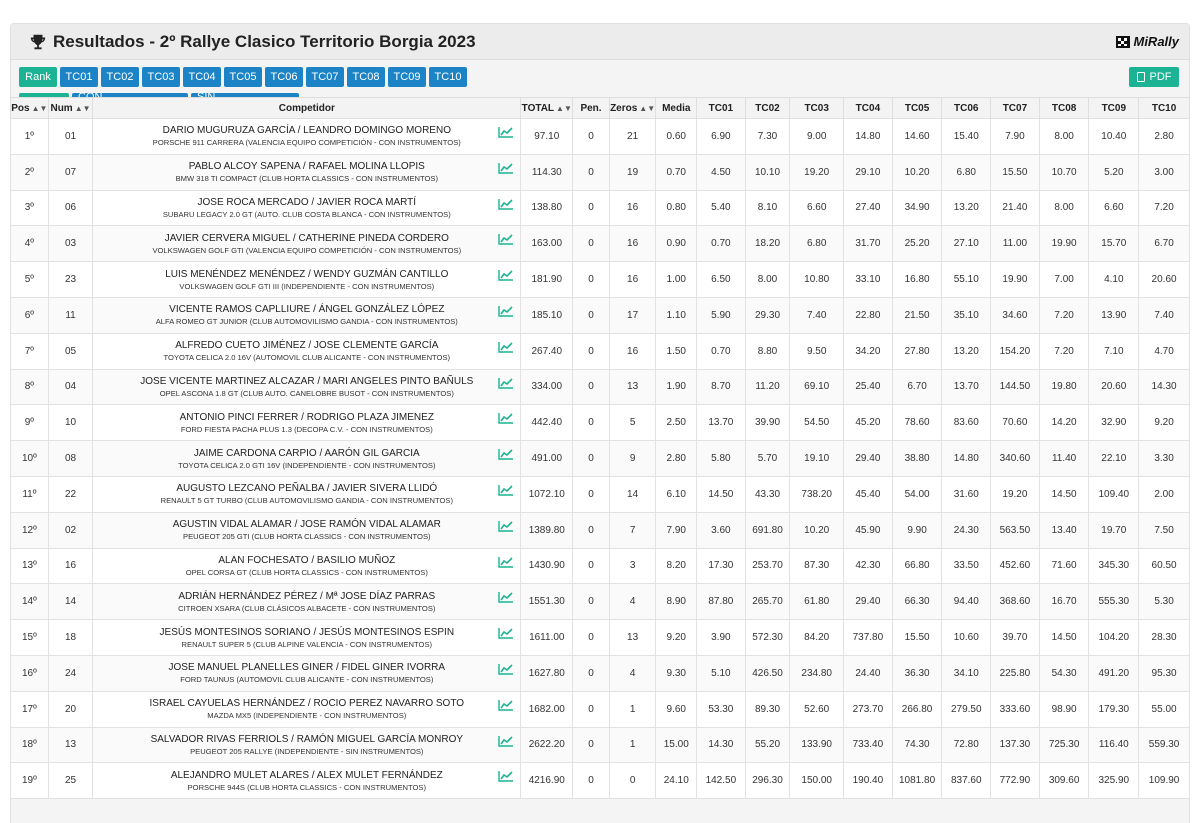 The image size is (1200, 823). I want to click on cell-tc: 55.00, so click(1164, 709).